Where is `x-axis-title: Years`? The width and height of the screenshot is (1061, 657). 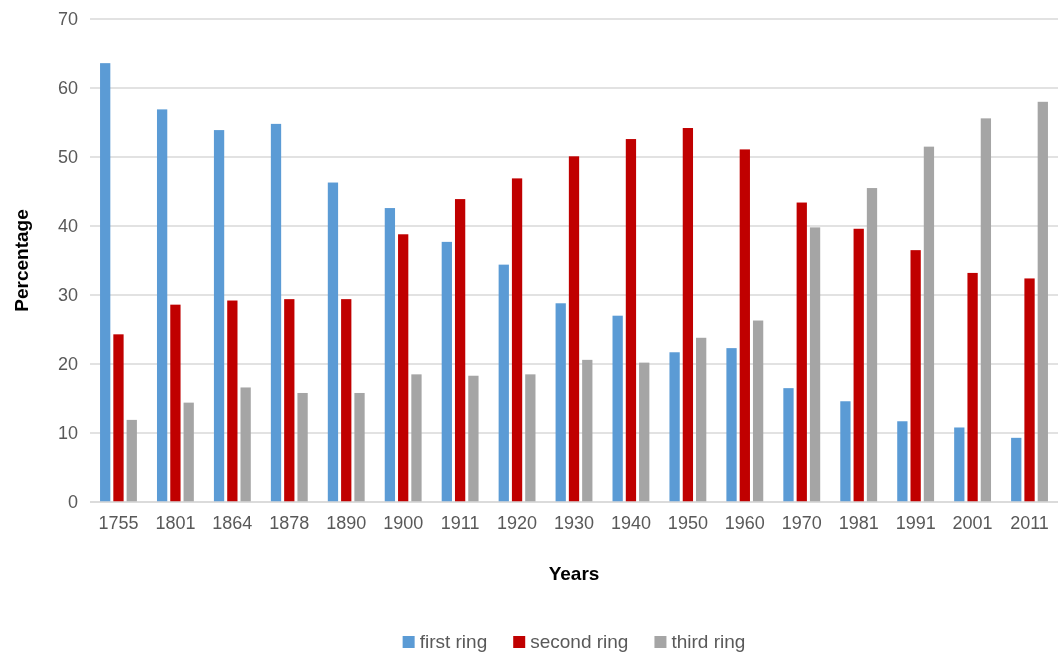 x-axis-title: Years is located at coordinates (574, 573).